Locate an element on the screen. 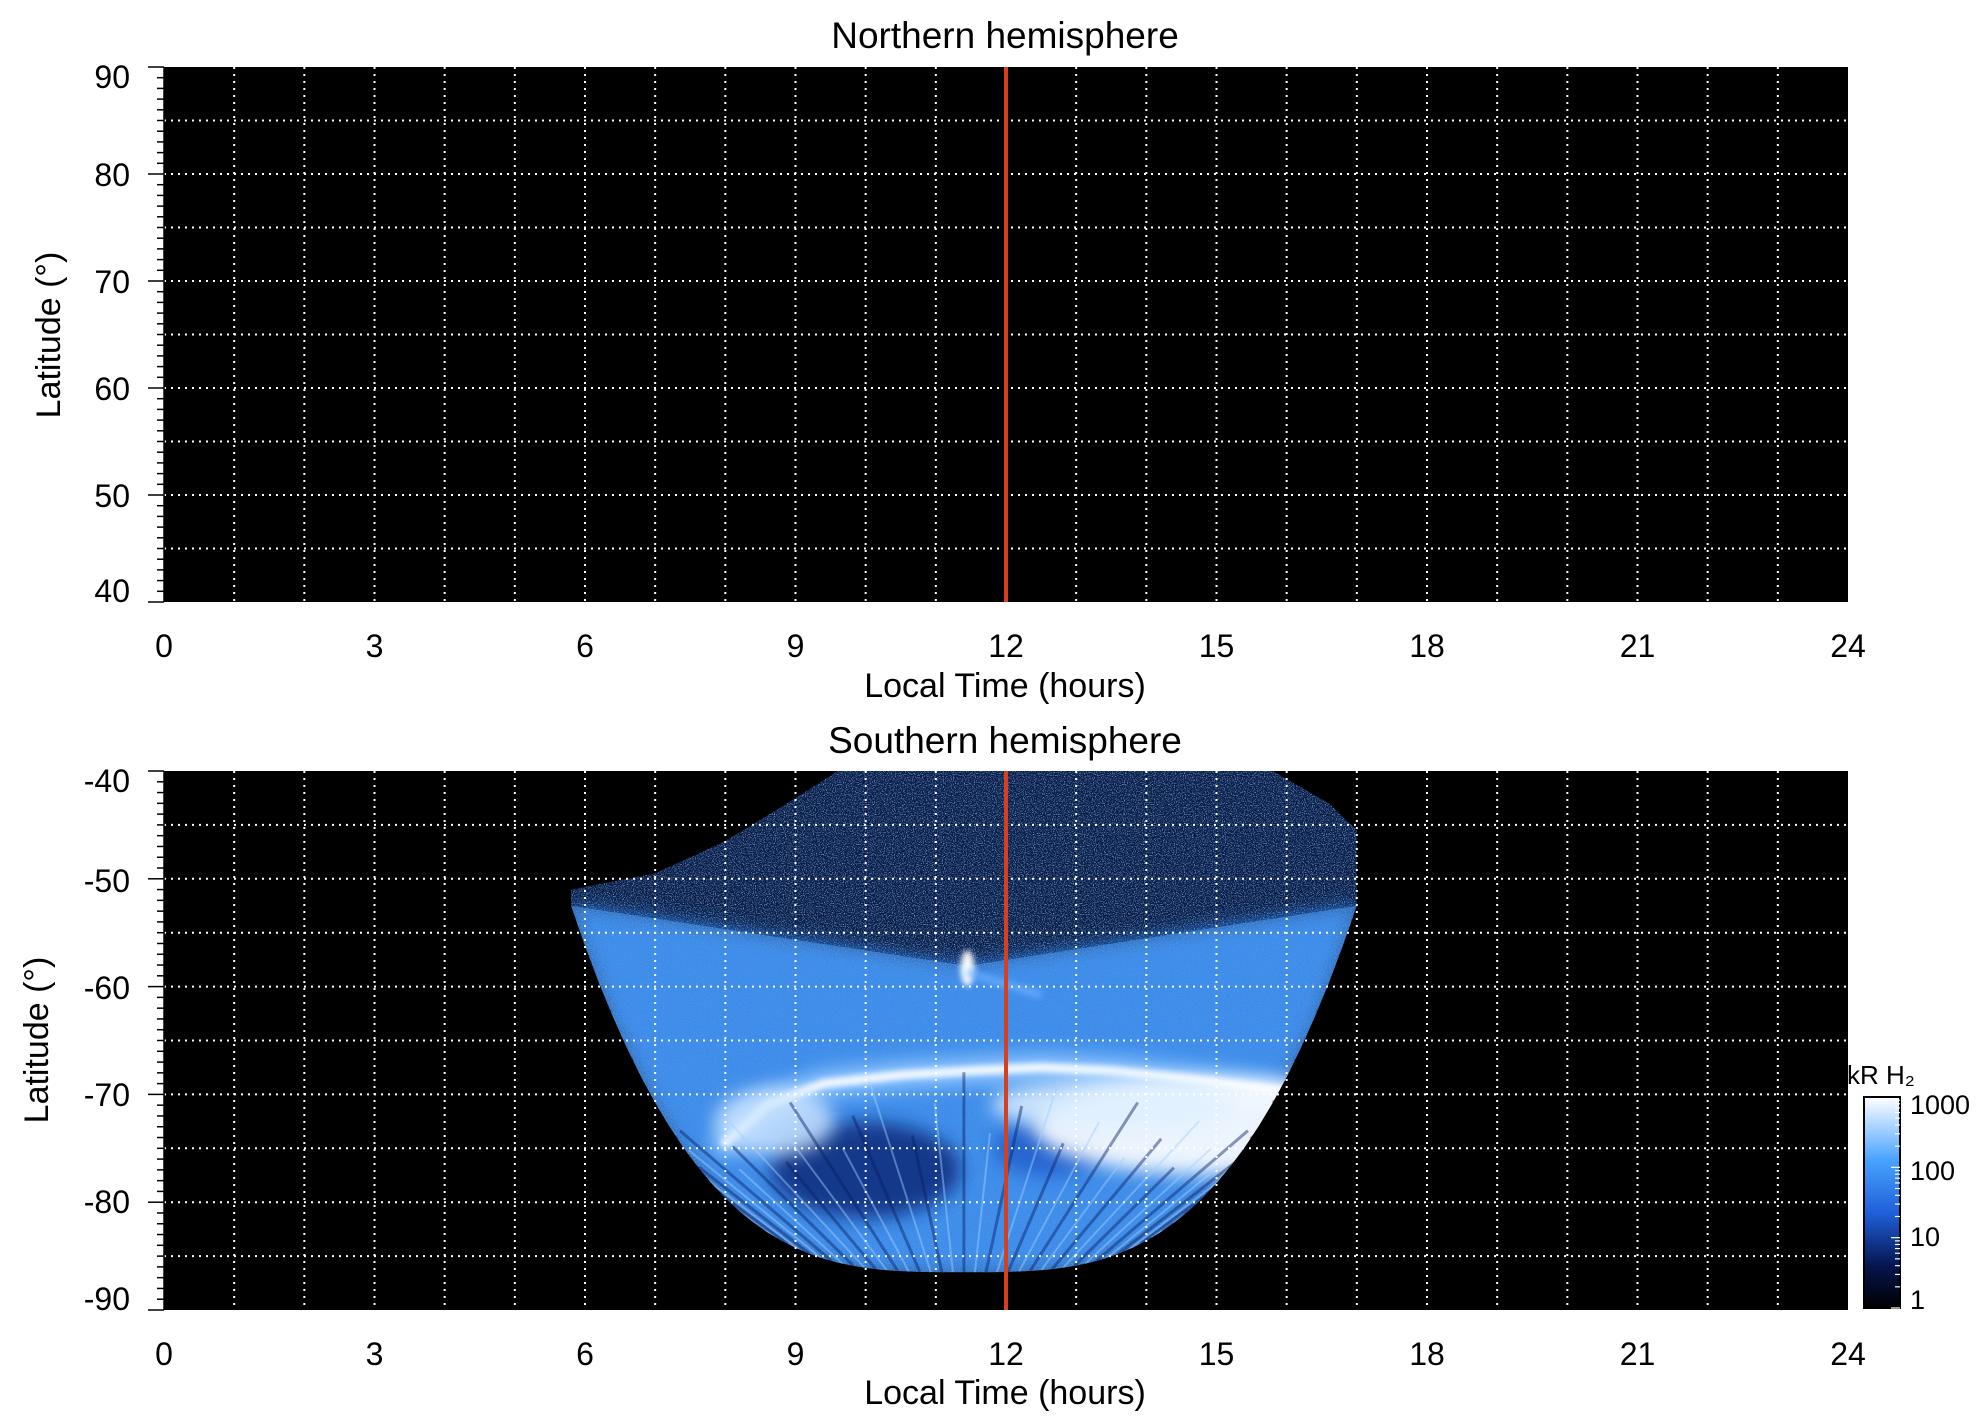 This screenshot has height=1423, width=1983. y-tick-label: -90 is located at coordinates (107, 1299).